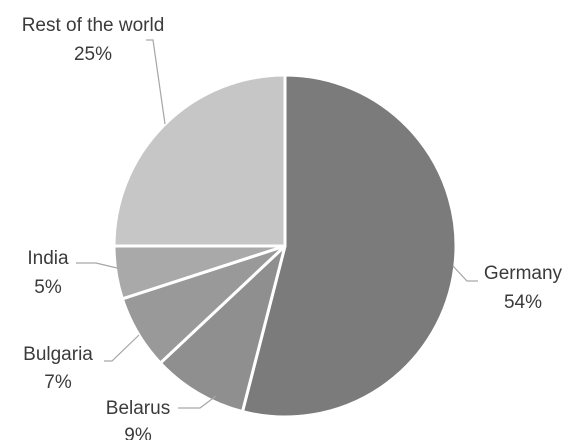 This screenshot has height=440, width=574. What do you see at coordinates (523, 302) in the screenshot?
I see `slice-value-label-germany: 54%` at bounding box center [523, 302].